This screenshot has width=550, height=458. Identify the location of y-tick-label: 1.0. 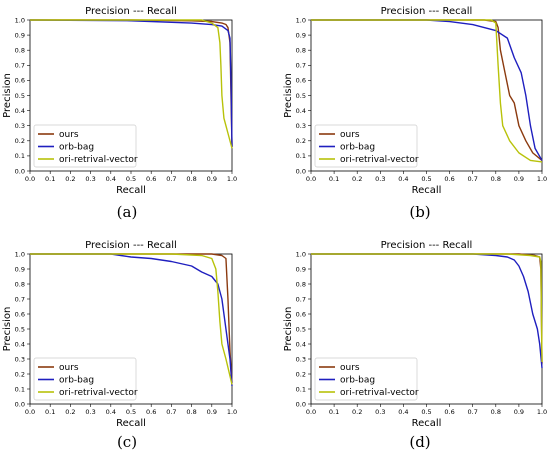
(20, 20).